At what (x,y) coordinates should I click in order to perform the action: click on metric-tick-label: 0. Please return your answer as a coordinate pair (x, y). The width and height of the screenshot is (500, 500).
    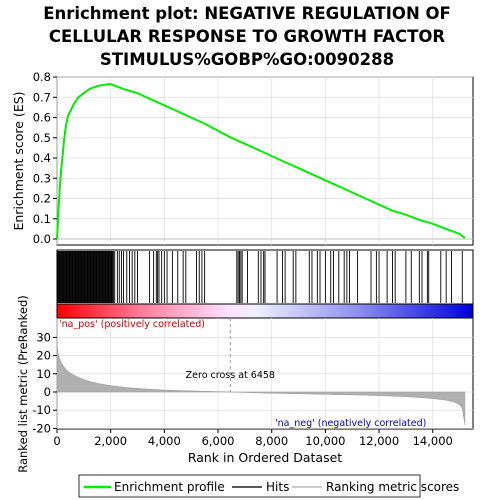
    Looking at the image, I should click on (47, 392).